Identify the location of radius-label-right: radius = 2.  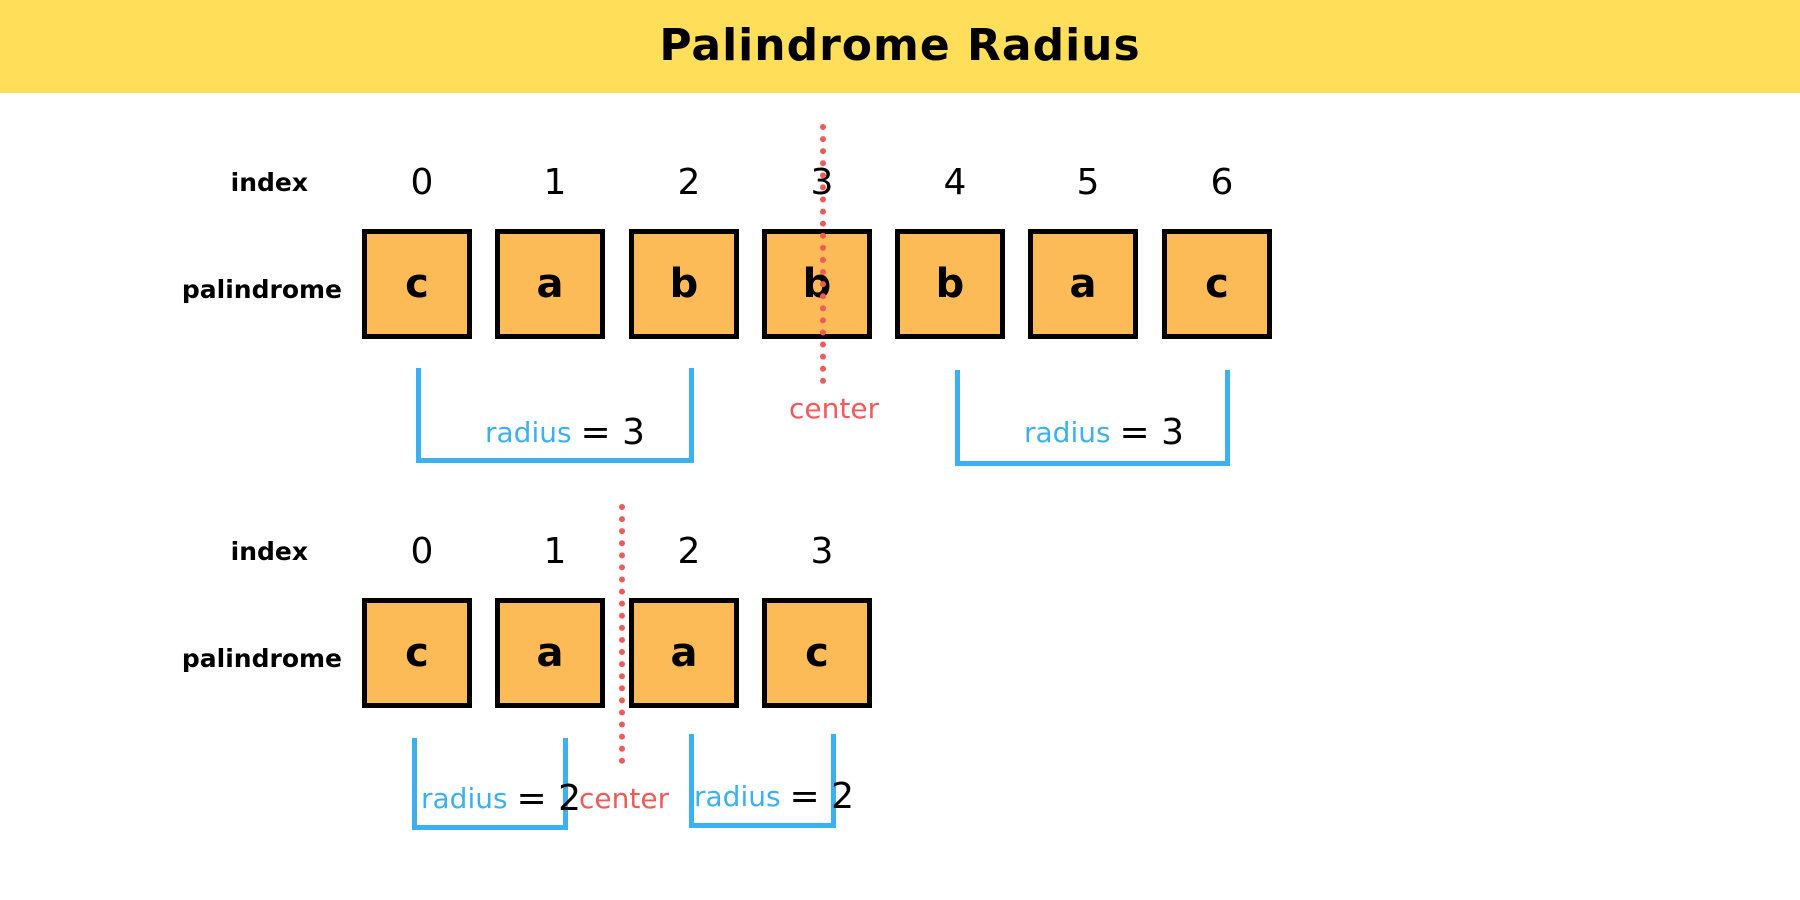
(774, 797).